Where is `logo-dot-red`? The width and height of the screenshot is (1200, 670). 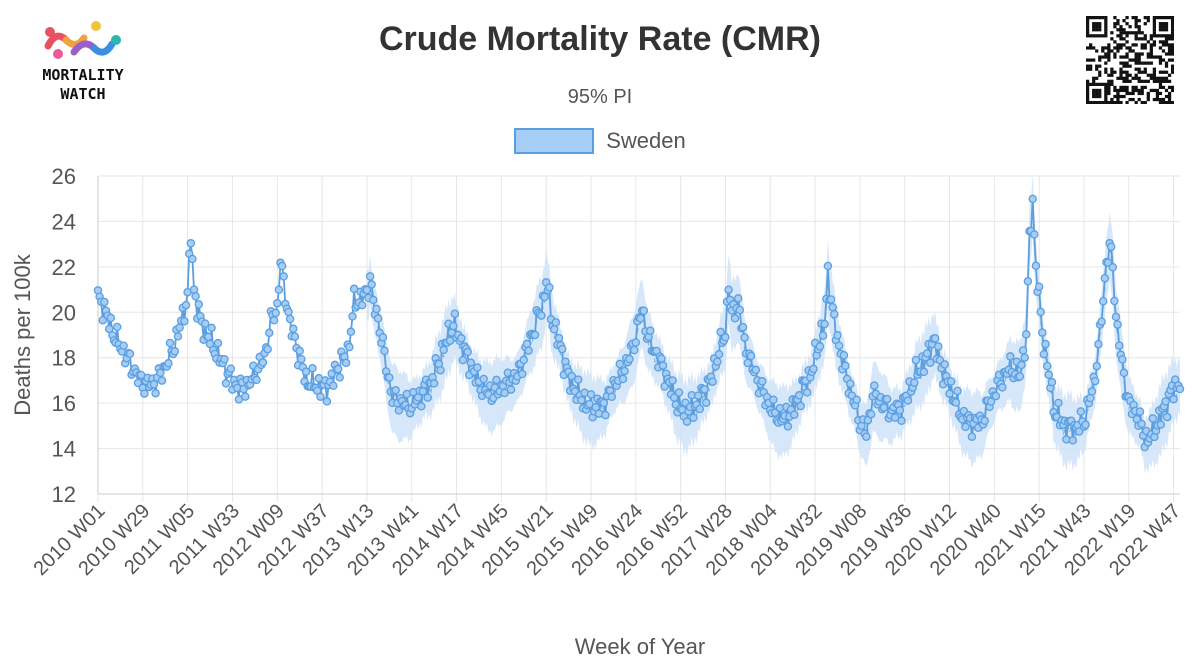
logo-dot-red is located at coordinates (50, 32).